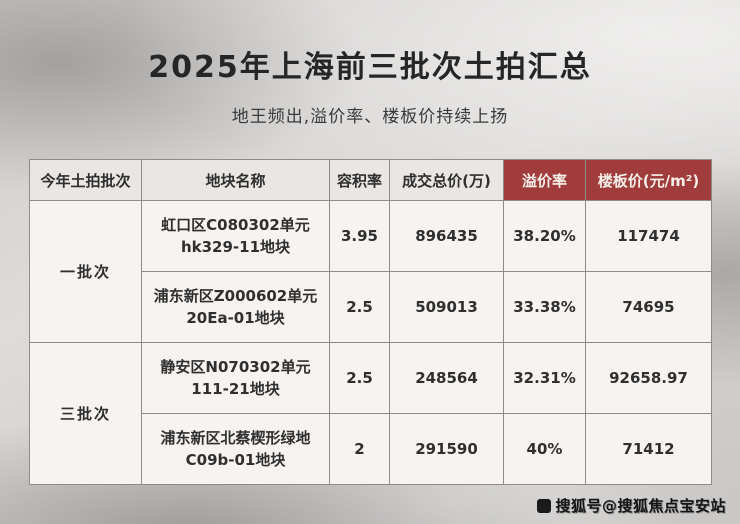 The image size is (740, 524). What do you see at coordinates (640, 506) in the screenshot?
I see `watermark-text: 搜狐号@搜狐焦点宝安站` at bounding box center [640, 506].